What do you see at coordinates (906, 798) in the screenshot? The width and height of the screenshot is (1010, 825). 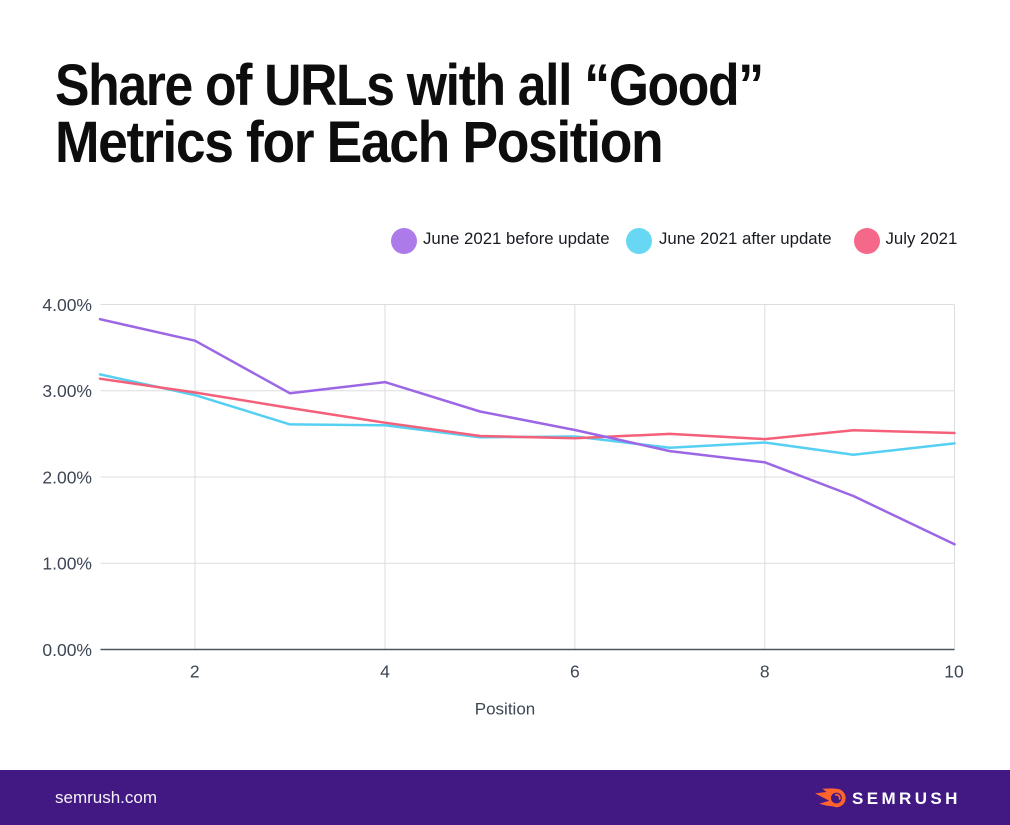 I see `svg-text: SEMRUSH` at bounding box center [906, 798].